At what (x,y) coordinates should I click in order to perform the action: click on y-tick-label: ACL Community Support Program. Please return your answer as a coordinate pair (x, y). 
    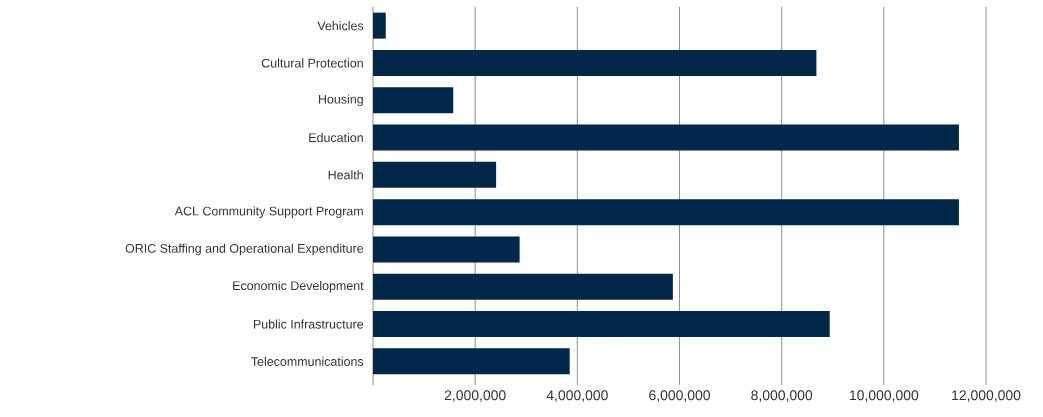
    Looking at the image, I should click on (268, 212).